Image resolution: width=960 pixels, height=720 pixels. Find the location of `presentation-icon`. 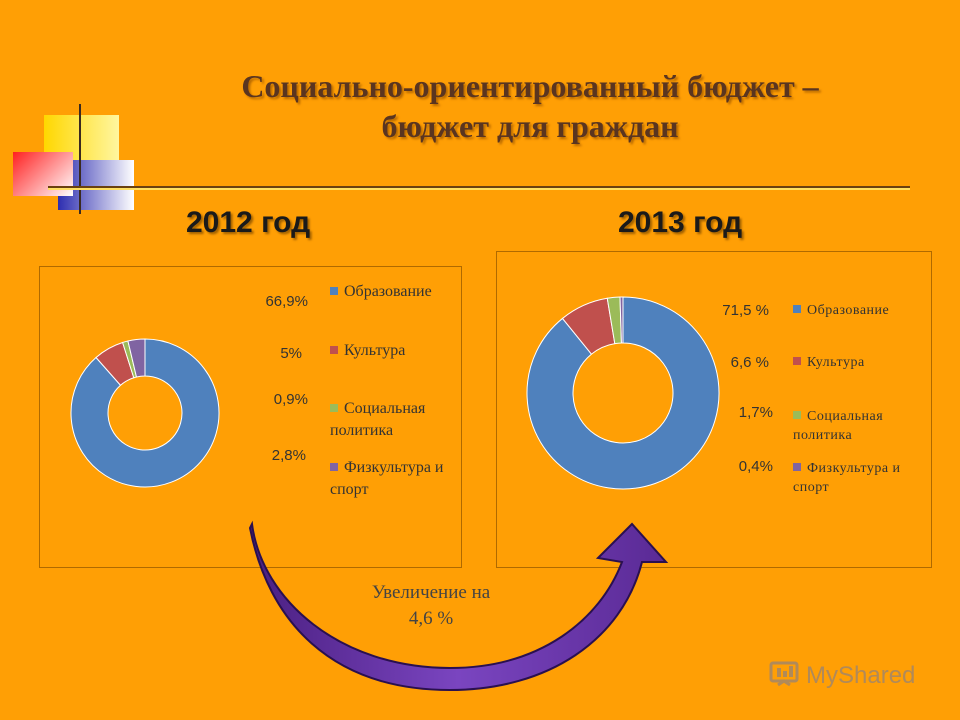

presentation-icon is located at coordinates (784, 674).